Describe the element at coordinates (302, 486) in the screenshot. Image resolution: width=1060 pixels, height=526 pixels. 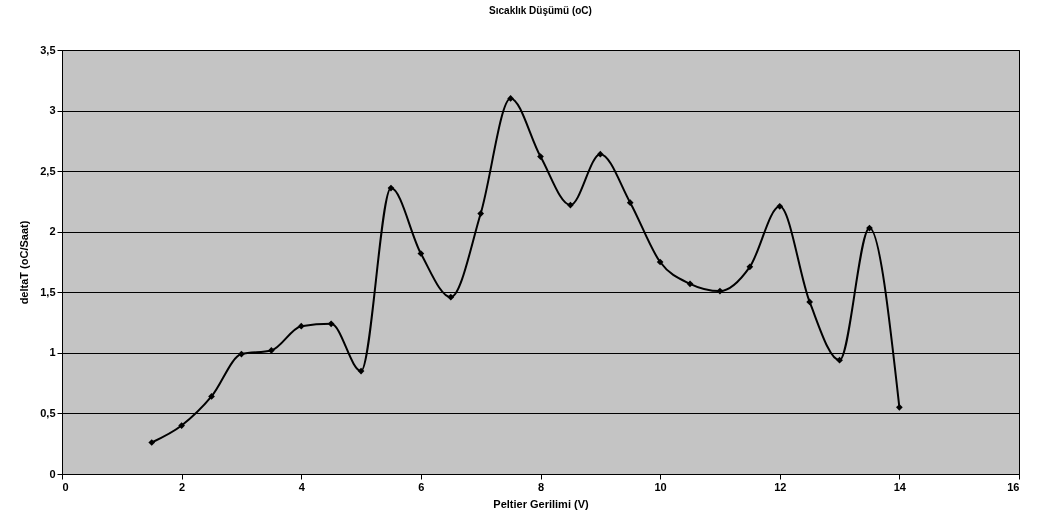
I see `x-tick-label: 4` at that location.